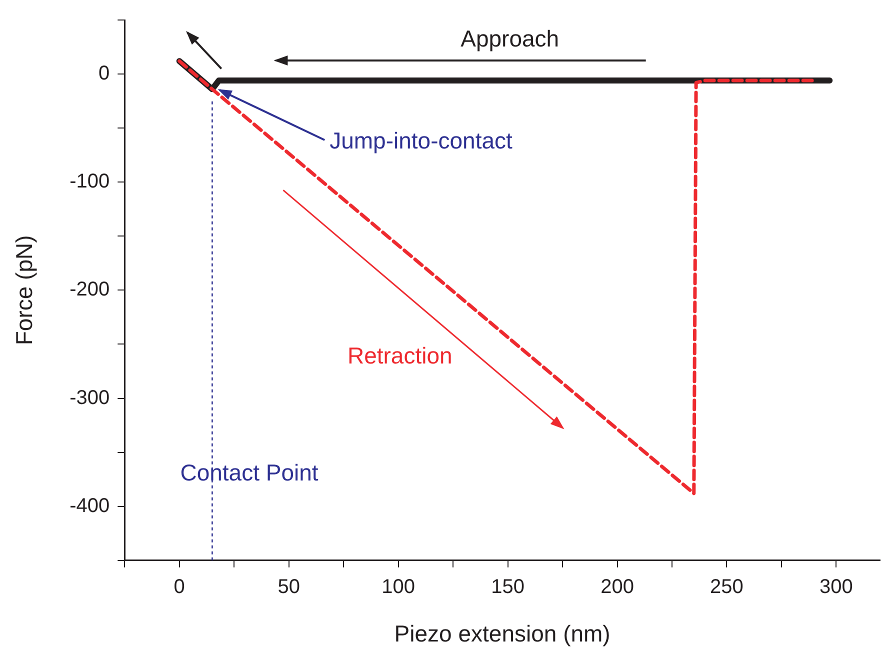  What do you see at coordinates (104, 73) in the screenshot?
I see `y-tick-label: 0` at bounding box center [104, 73].